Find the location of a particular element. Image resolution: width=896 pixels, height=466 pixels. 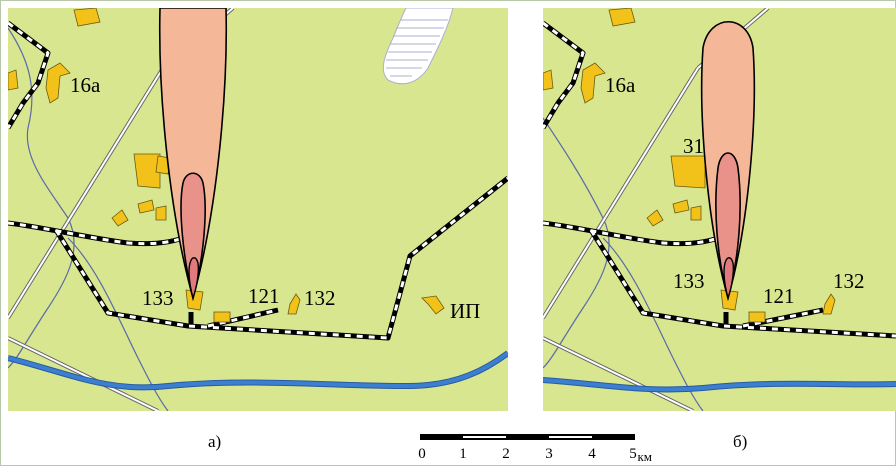

scale-tick-3: 3 is located at coordinates (549, 454).